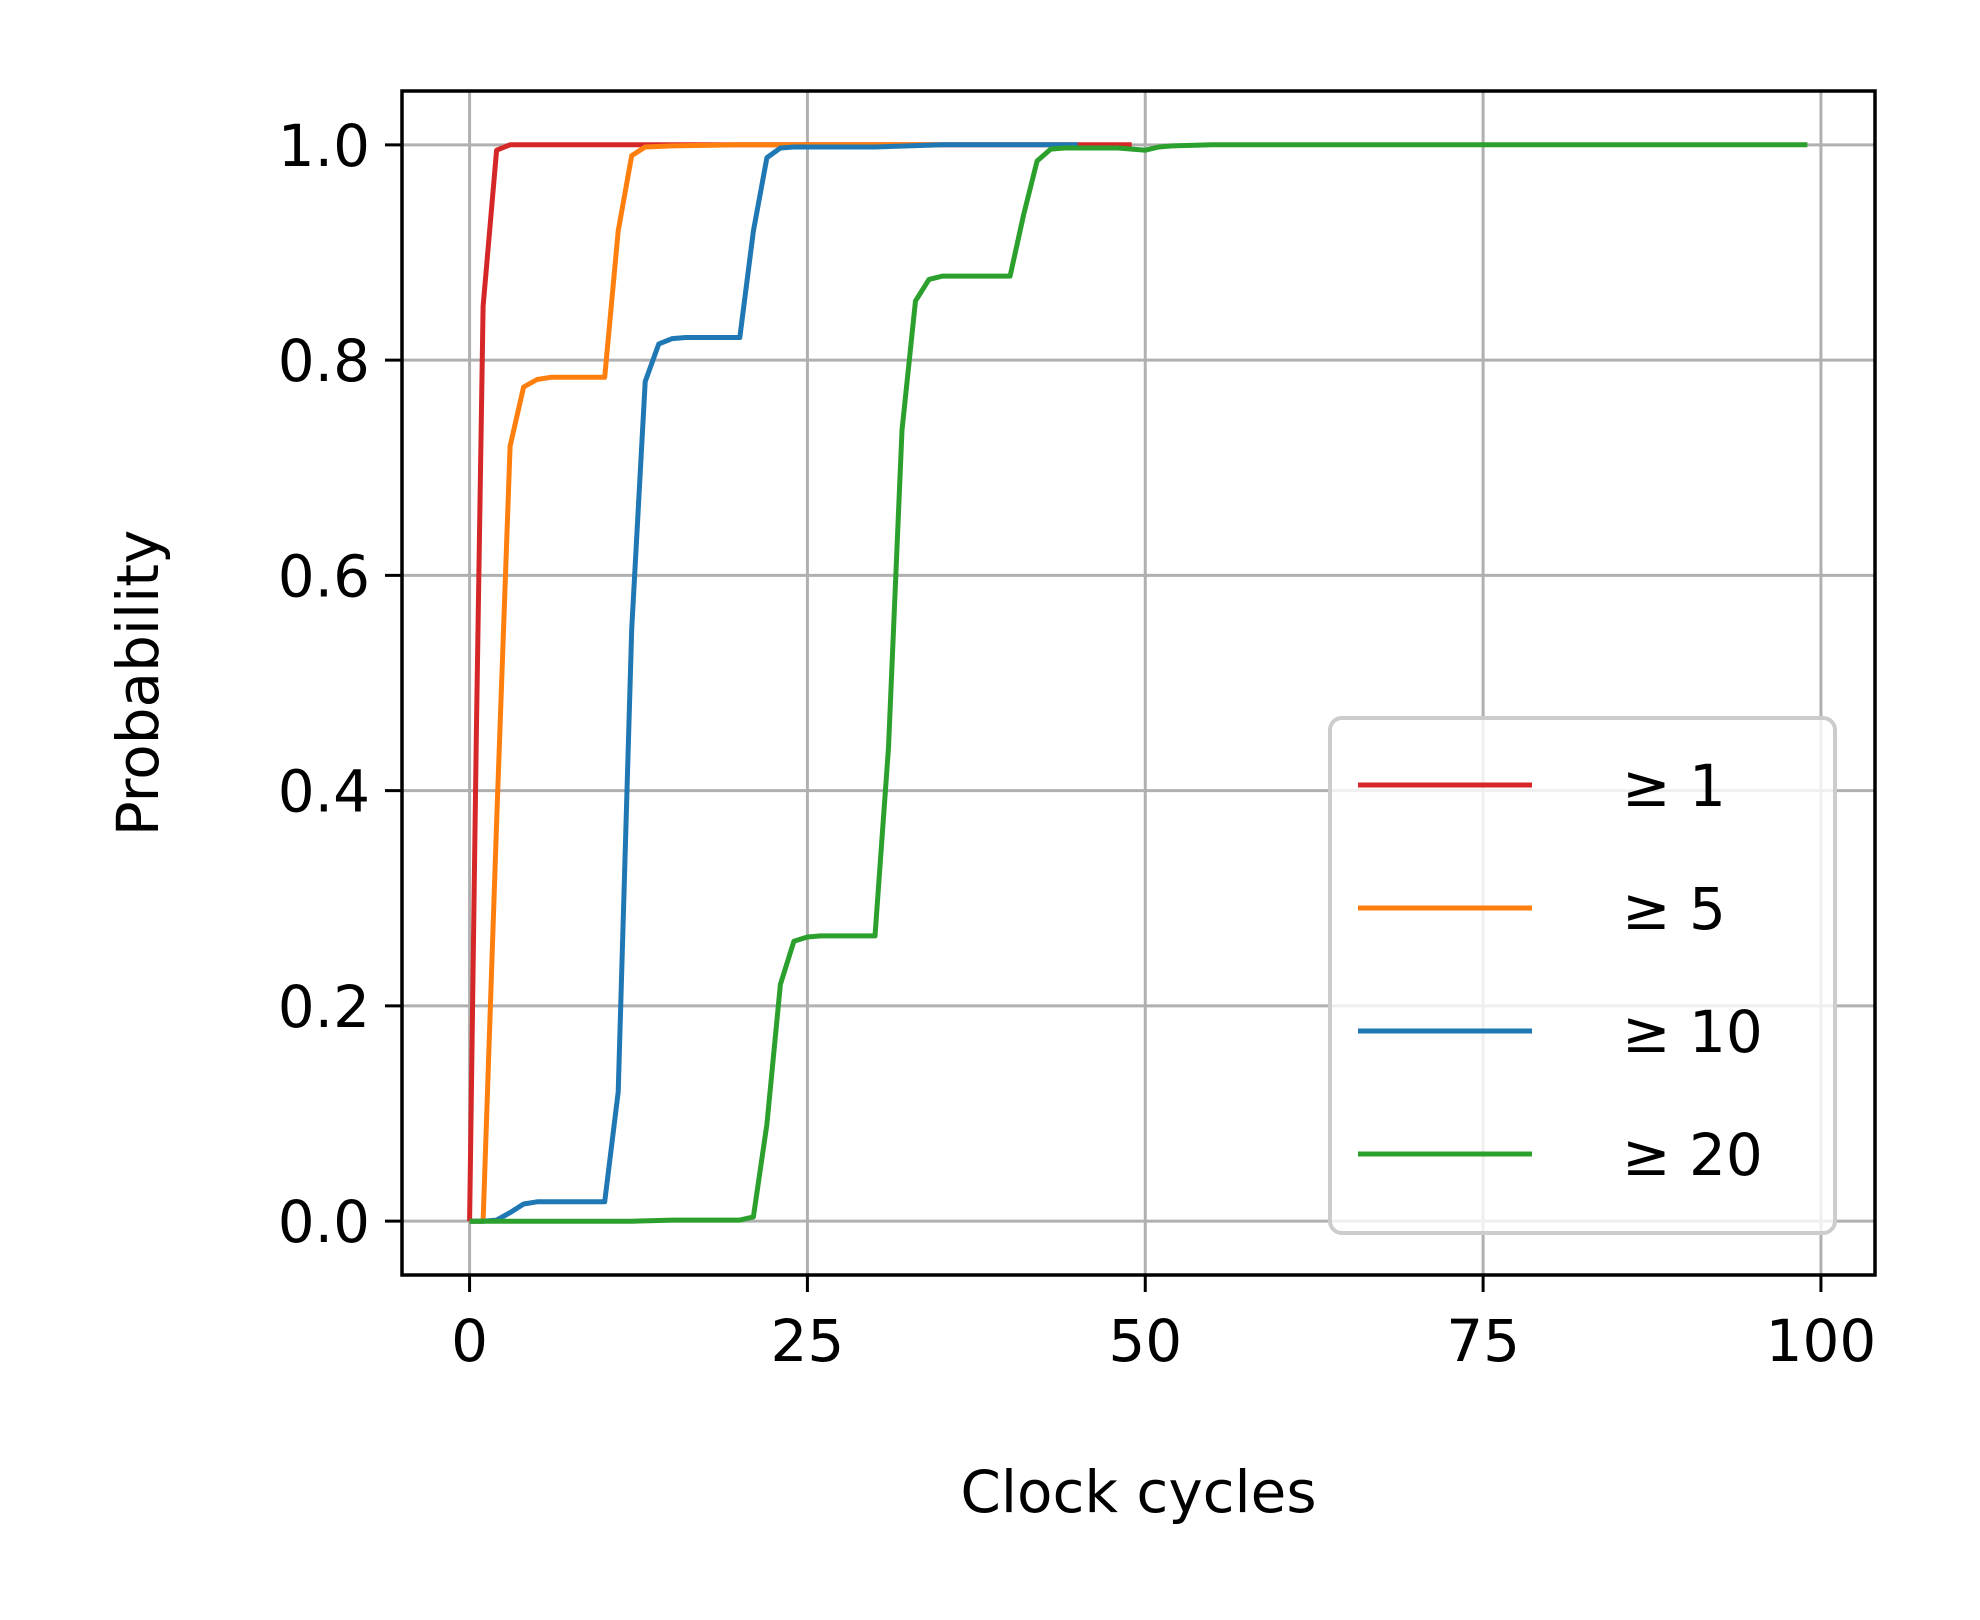  I want to click on y-tick-label: 0.2, so click(324, 1007).